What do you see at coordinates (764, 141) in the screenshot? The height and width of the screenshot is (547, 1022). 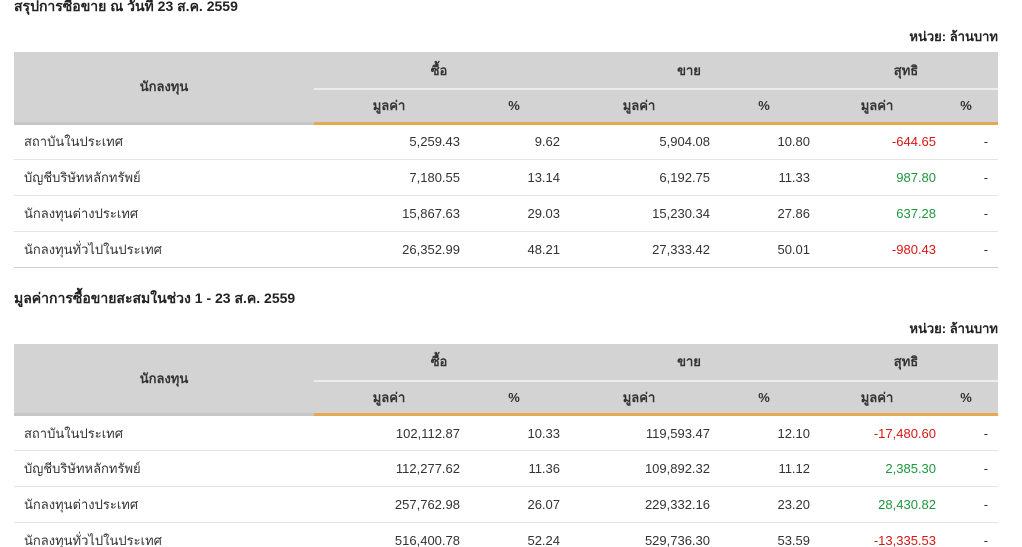 I see `sell-percent-cell: 10.80` at bounding box center [764, 141].